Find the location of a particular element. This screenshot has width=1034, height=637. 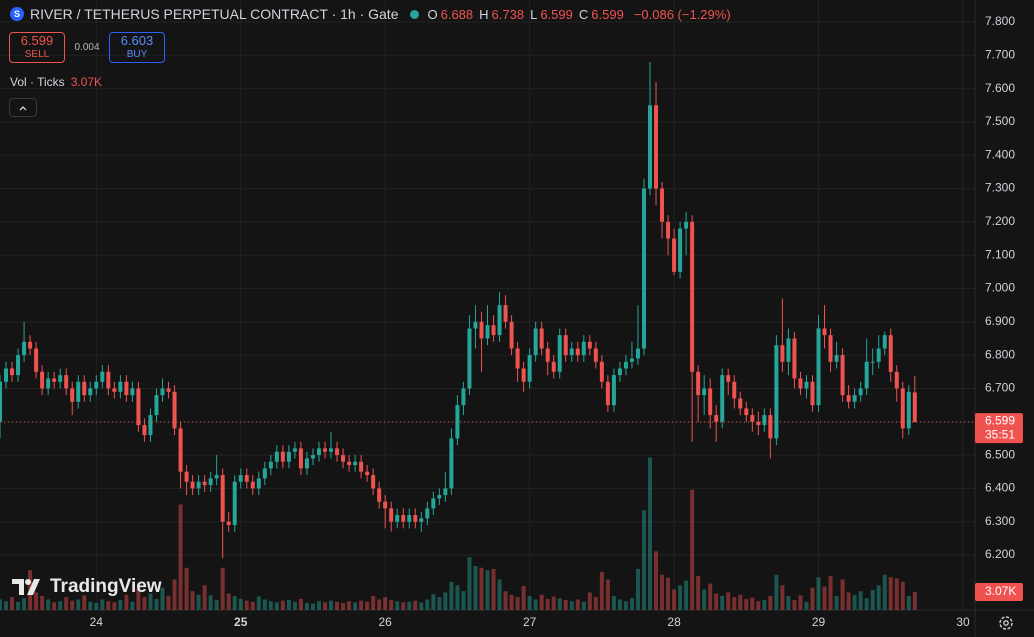

y-tick-label: 7.800 is located at coordinates (1000, 21).